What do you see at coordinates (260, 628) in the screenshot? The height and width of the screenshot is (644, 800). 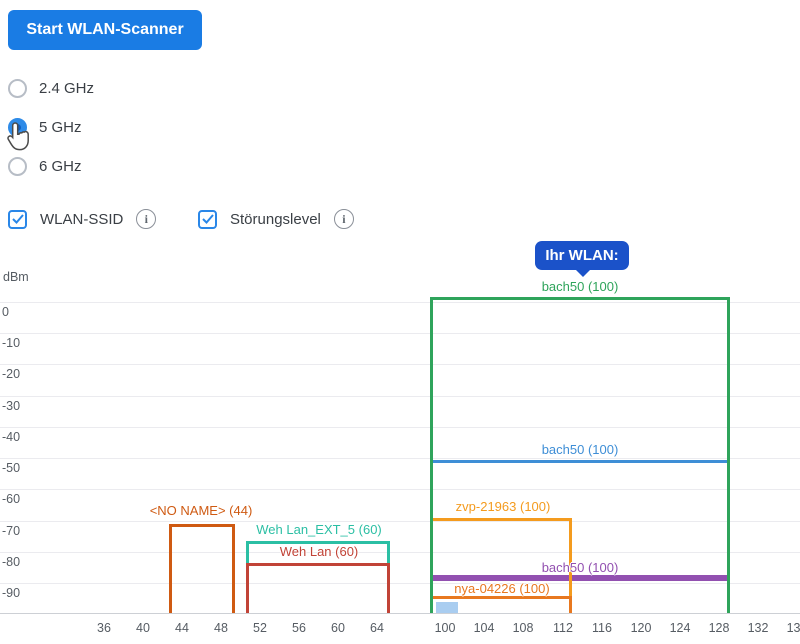 I see `x-tick-label: 52` at bounding box center [260, 628].